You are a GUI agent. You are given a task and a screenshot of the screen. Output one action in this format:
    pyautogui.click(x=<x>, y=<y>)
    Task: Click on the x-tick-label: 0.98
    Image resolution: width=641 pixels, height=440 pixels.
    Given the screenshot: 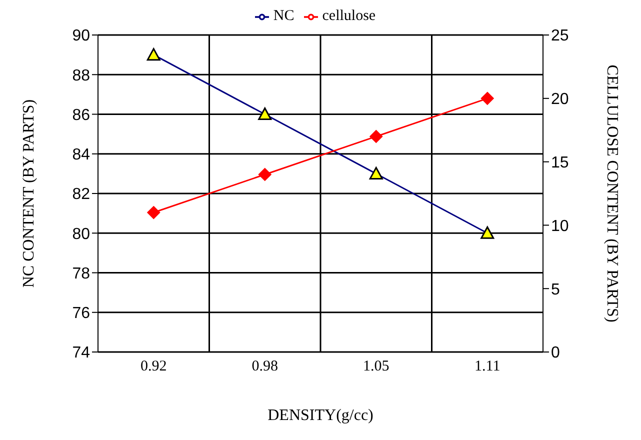 What is the action you would take?
    pyautogui.click(x=265, y=366)
    